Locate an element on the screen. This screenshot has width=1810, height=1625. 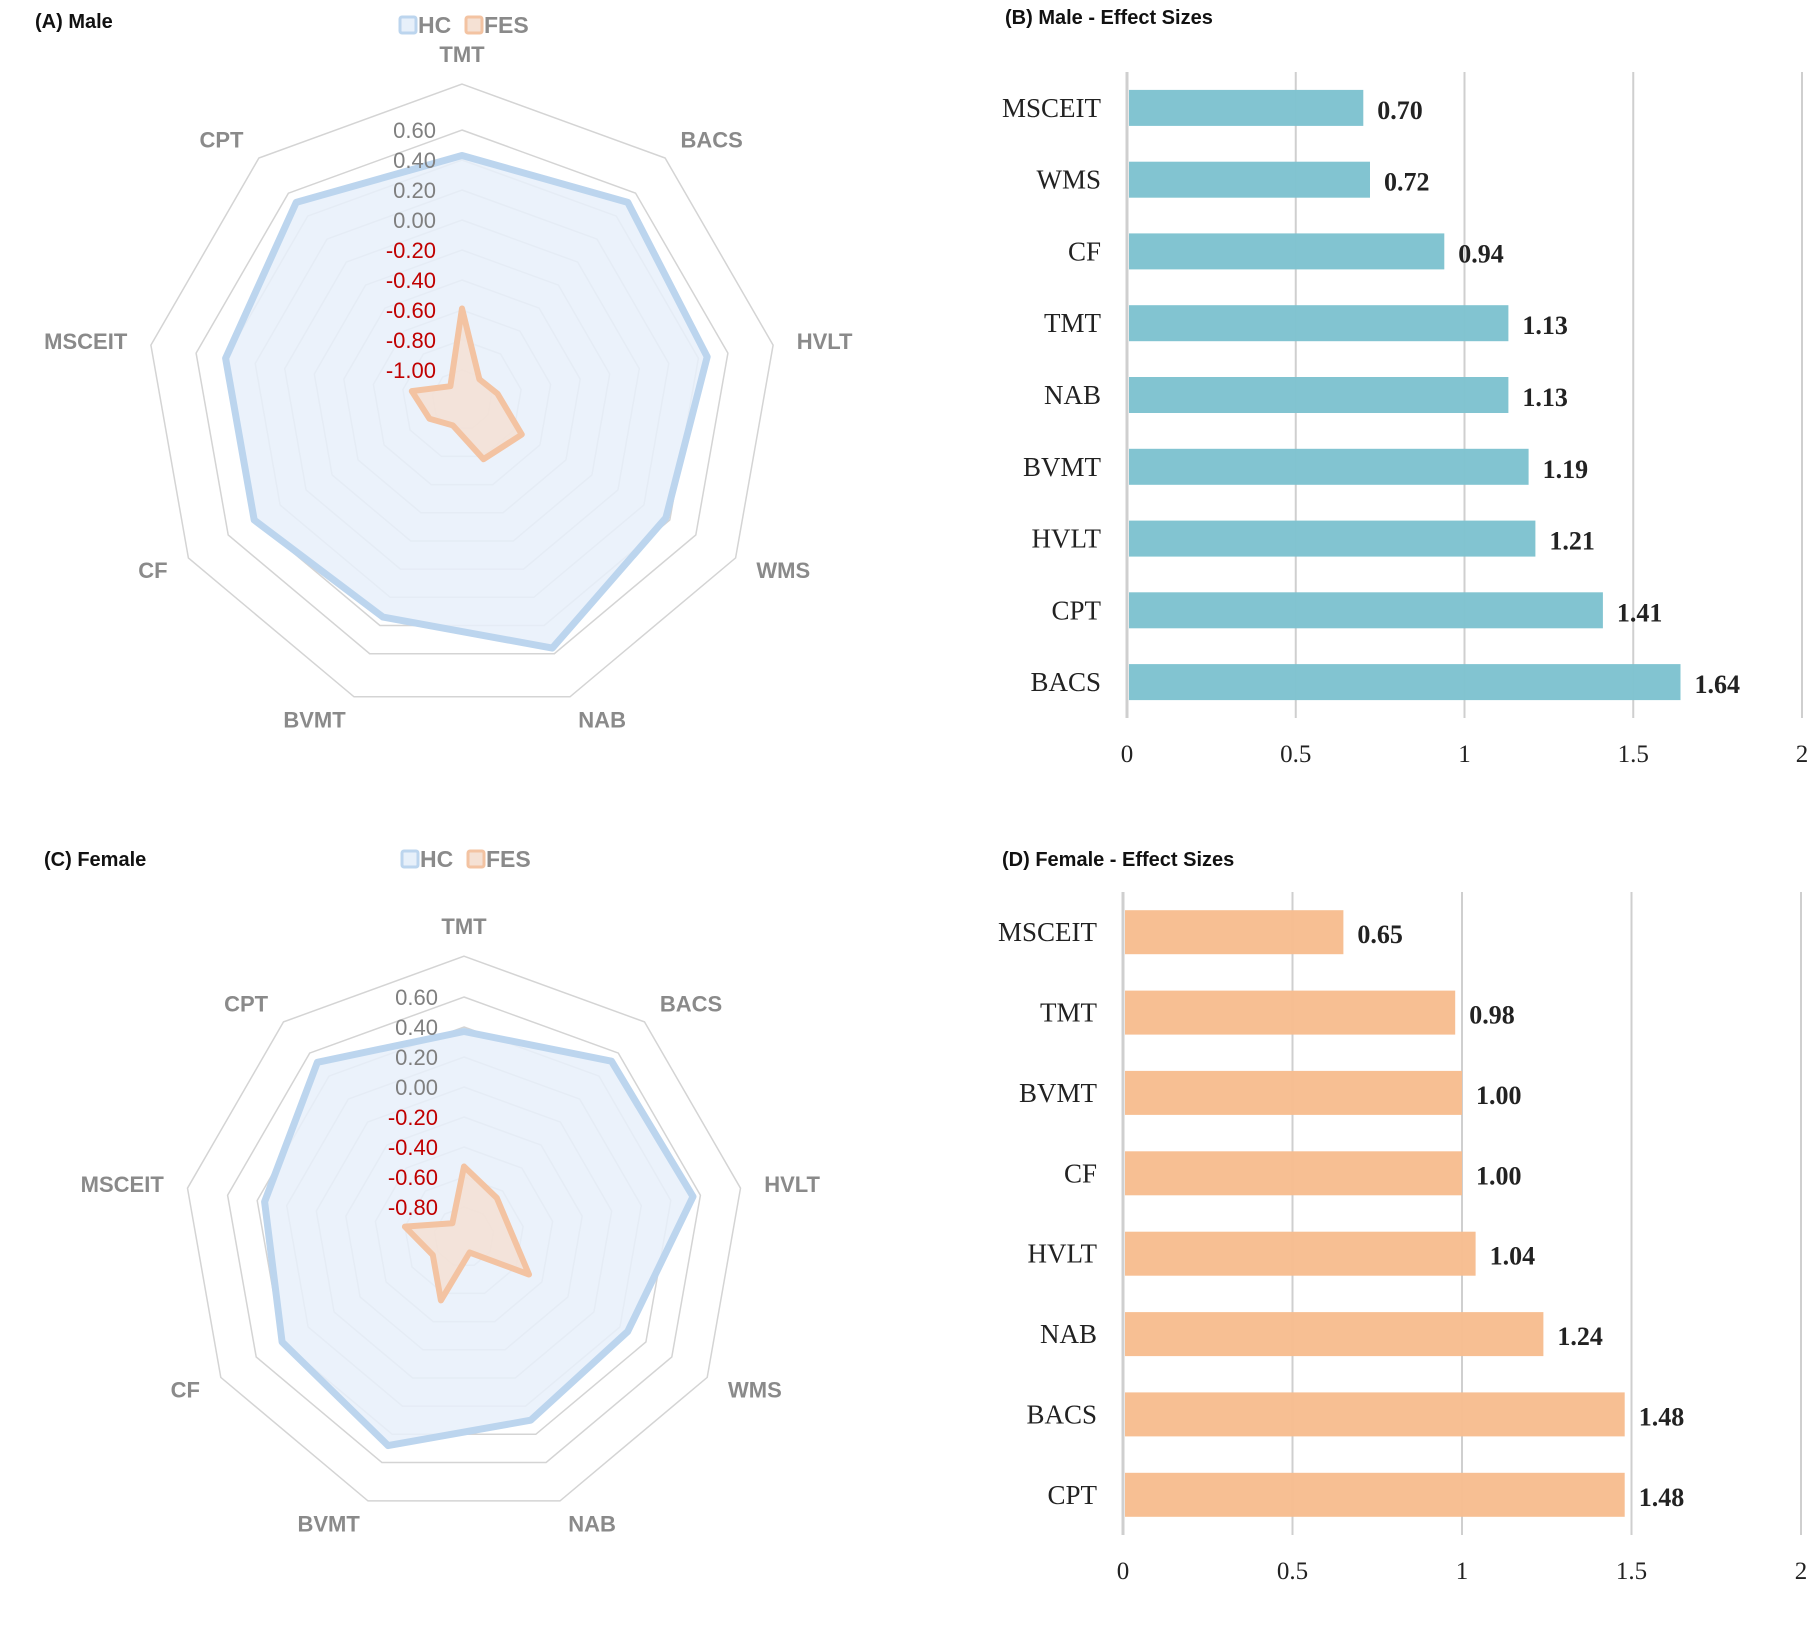
value-label-tmt: 0.98 is located at coordinates (1492, 1015).